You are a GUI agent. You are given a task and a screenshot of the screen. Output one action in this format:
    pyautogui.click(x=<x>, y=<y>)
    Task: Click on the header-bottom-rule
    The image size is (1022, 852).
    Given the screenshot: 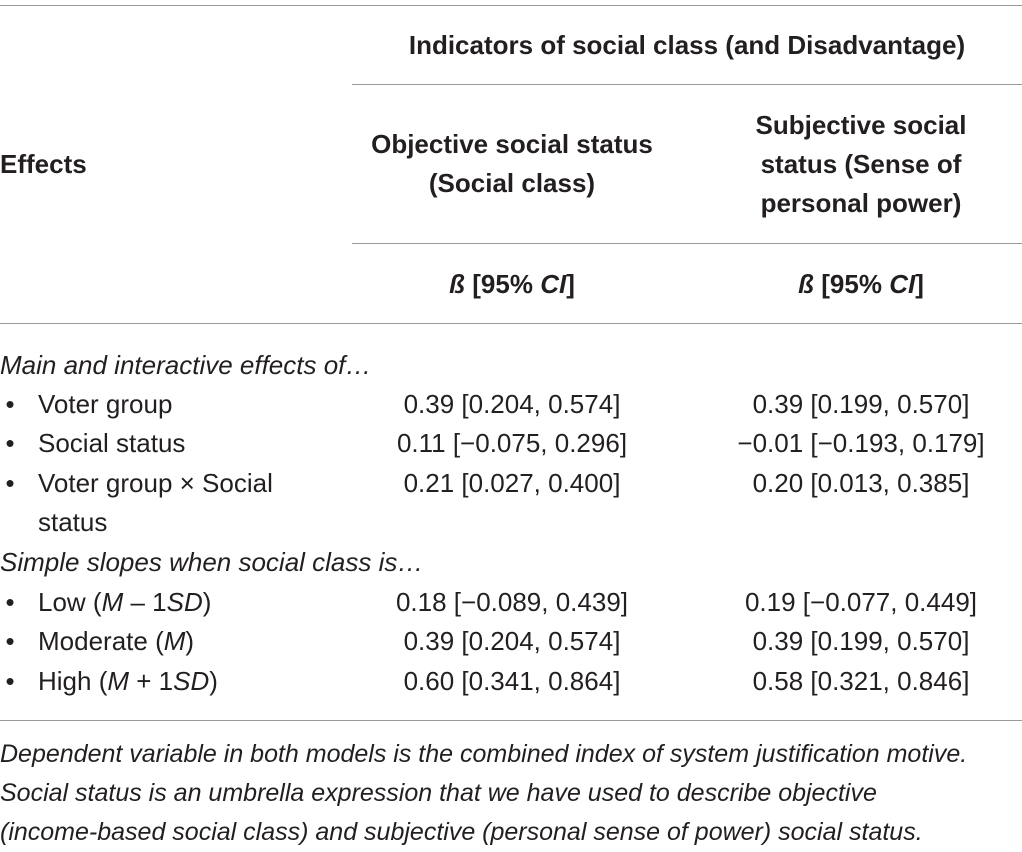 What is the action you would take?
    pyautogui.click(x=511, y=323)
    